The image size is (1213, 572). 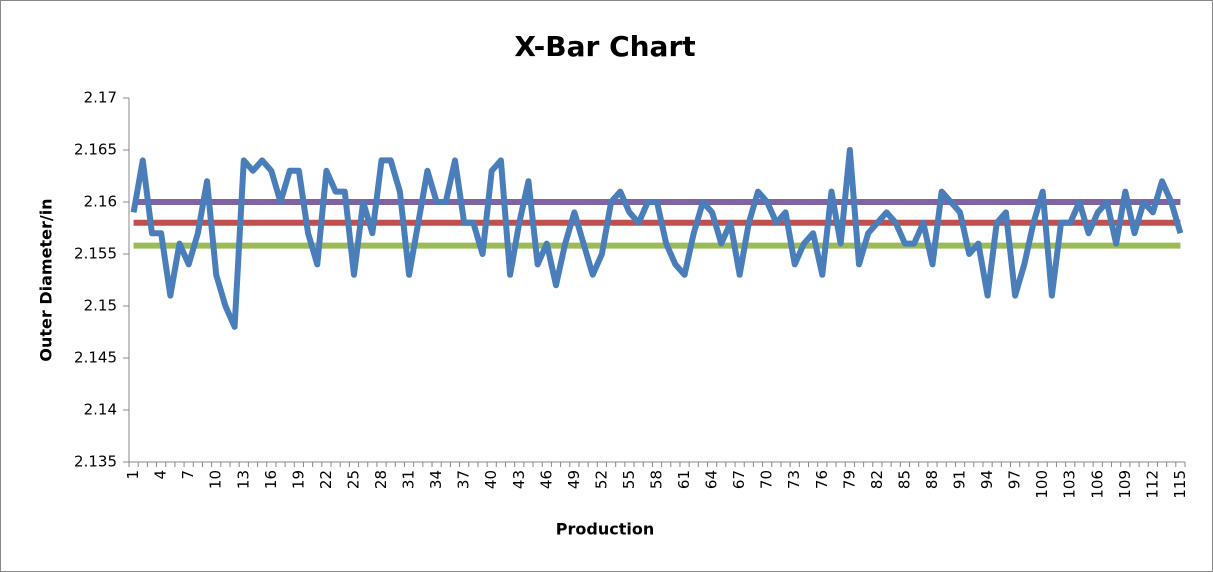 What do you see at coordinates (904, 479) in the screenshot?
I see `x-tick-label: 85` at bounding box center [904, 479].